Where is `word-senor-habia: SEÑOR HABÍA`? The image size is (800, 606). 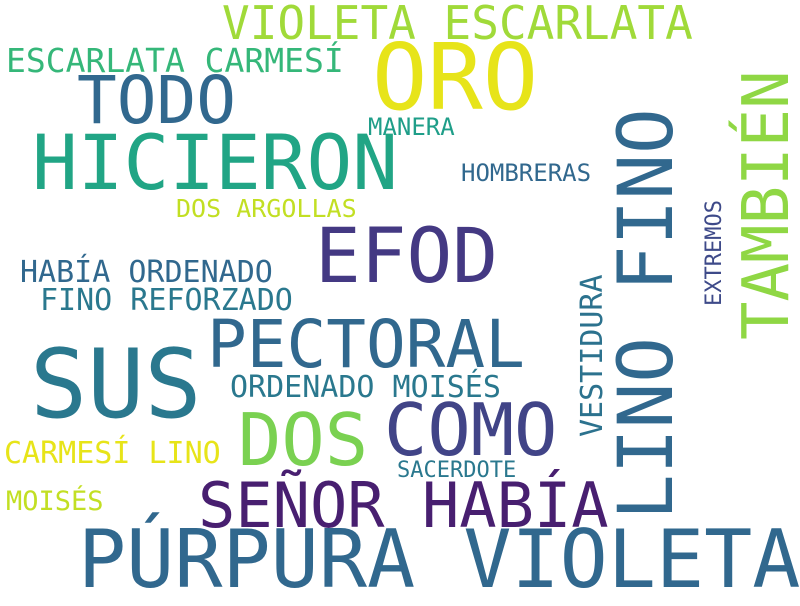
word-senor-habia: SEÑOR HABÍA is located at coordinates (403, 505).